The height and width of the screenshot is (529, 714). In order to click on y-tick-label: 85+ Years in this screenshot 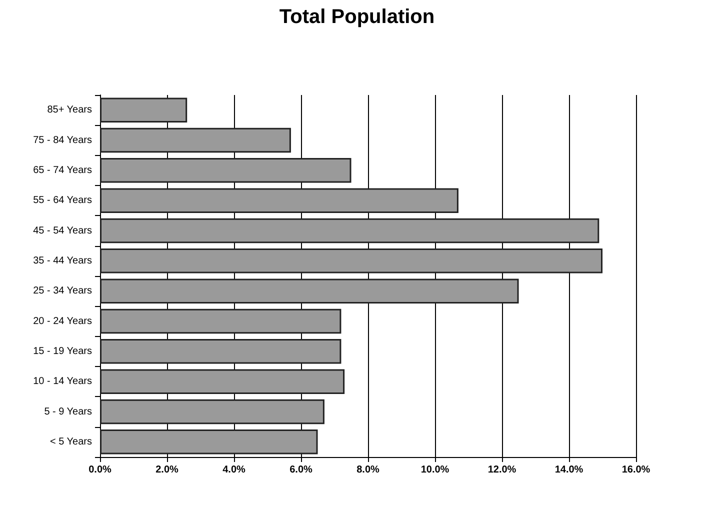, I will do `click(69, 110)`.